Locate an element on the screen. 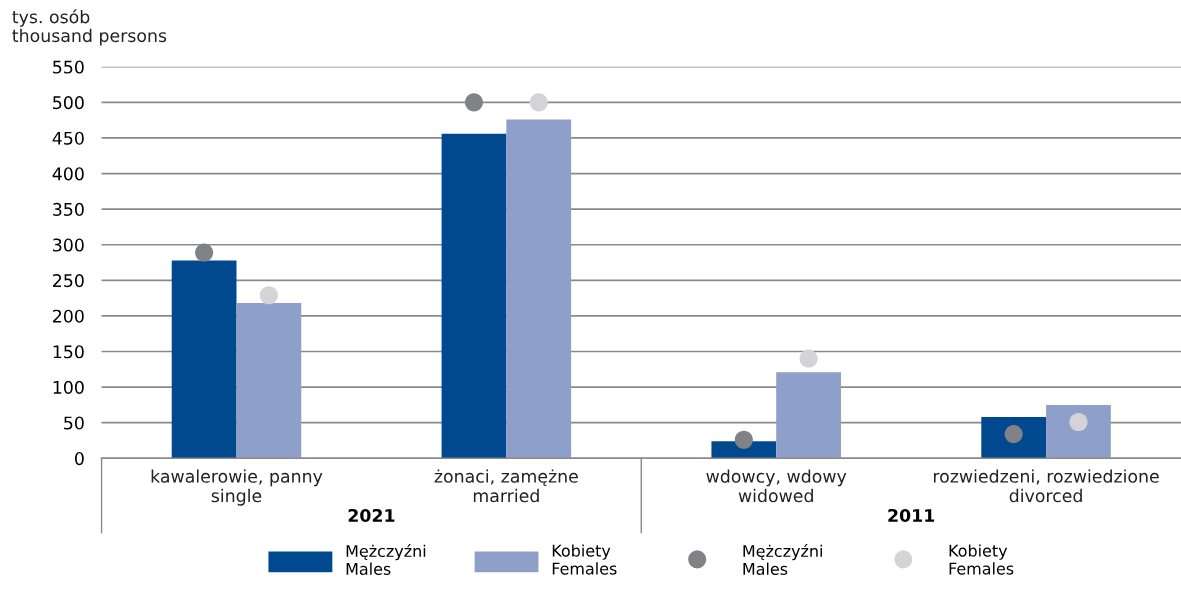 This screenshot has width=1181, height=607. y-tick-label: 150 is located at coordinates (68, 352).